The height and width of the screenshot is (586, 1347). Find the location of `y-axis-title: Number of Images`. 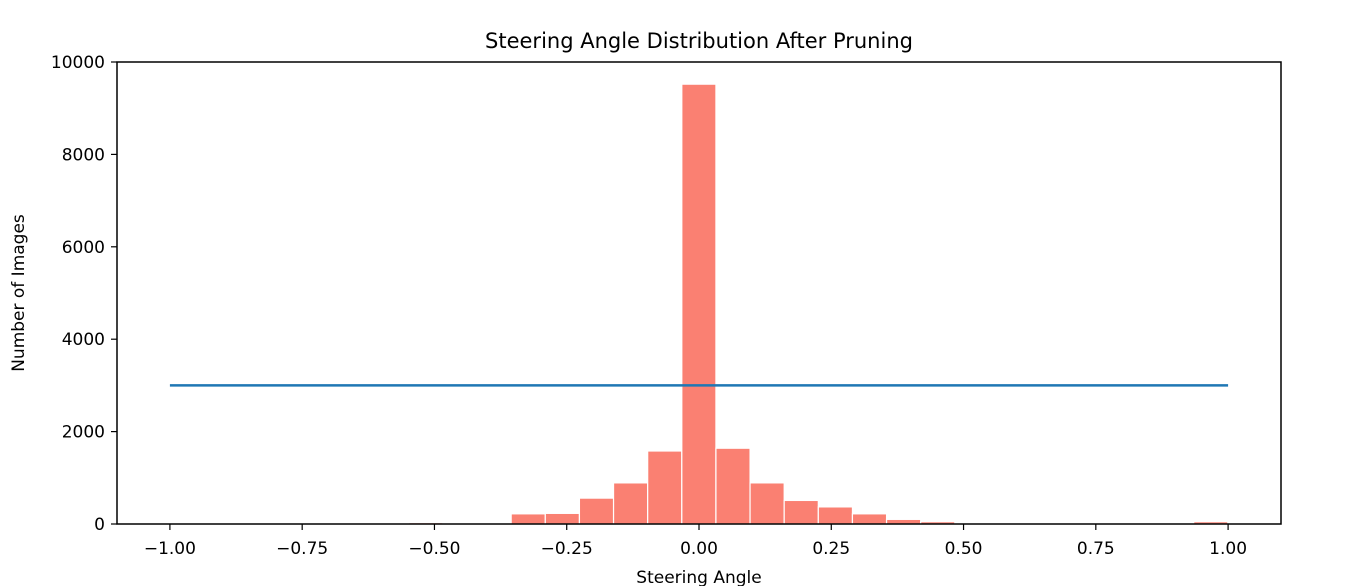

y-axis-title: Number of Images is located at coordinates (19, 293).